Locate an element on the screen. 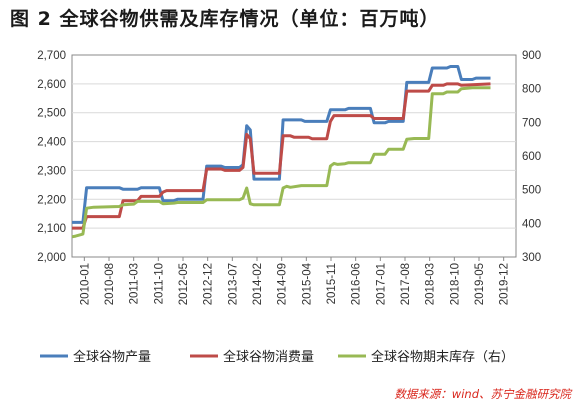  y-right-tick-label: 500 is located at coordinates (531, 191).